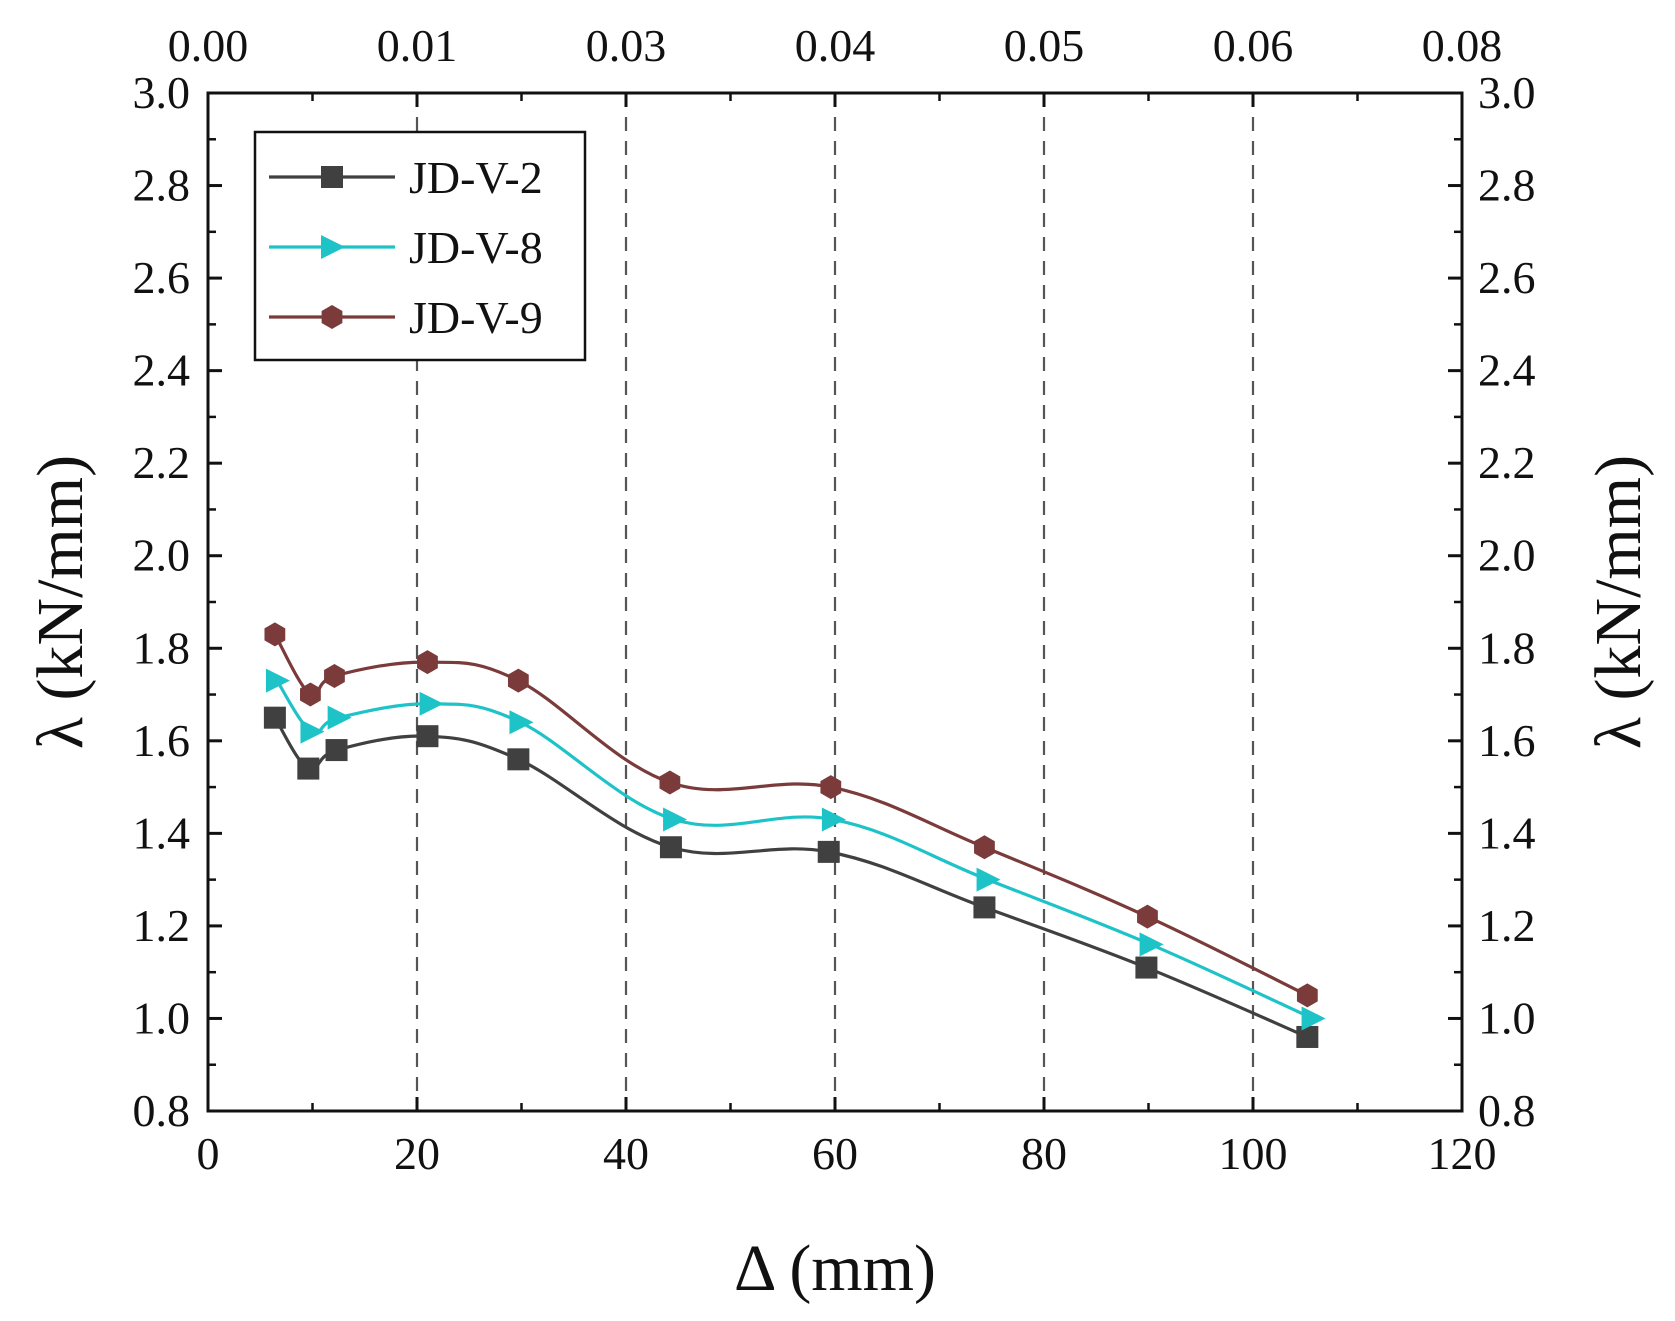 The width and height of the screenshot is (1675, 1321). What do you see at coordinates (1507, 1017) in the screenshot?
I see `y-tick-label-right: 1.0` at bounding box center [1507, 1017].